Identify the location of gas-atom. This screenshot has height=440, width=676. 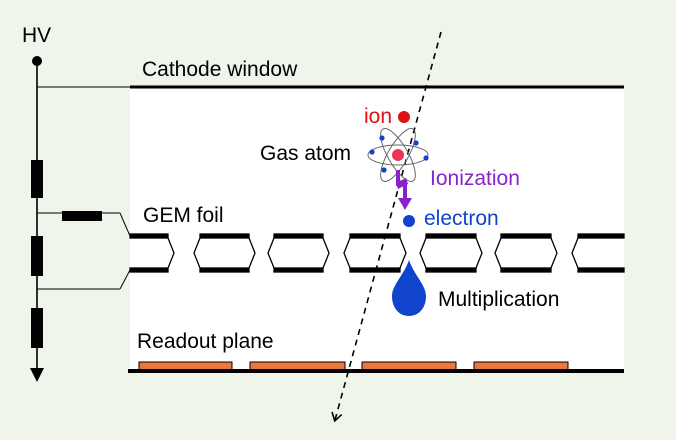
(398, 155).